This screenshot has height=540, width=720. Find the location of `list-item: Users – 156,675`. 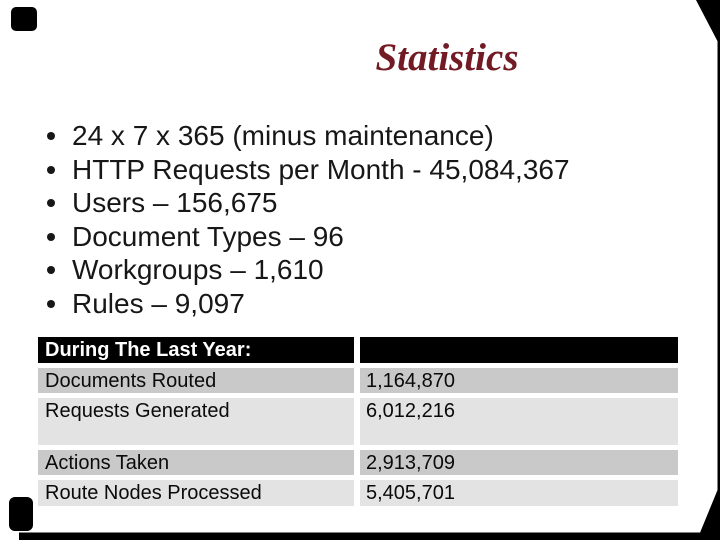

list-item: Users – 156,675 is located at coordinates (358, 203).